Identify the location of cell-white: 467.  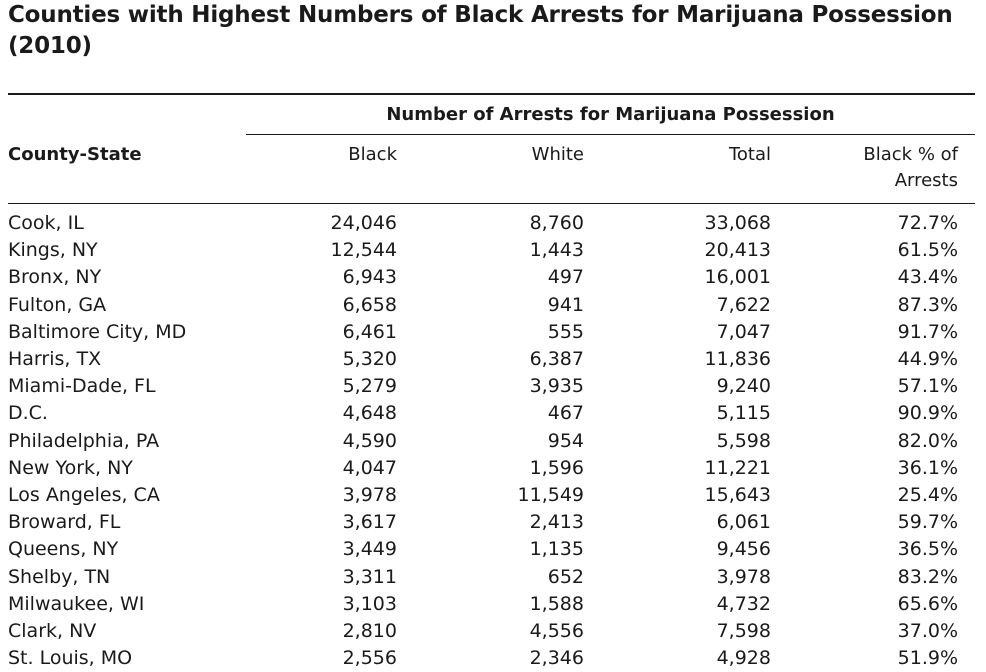
(565, 413).